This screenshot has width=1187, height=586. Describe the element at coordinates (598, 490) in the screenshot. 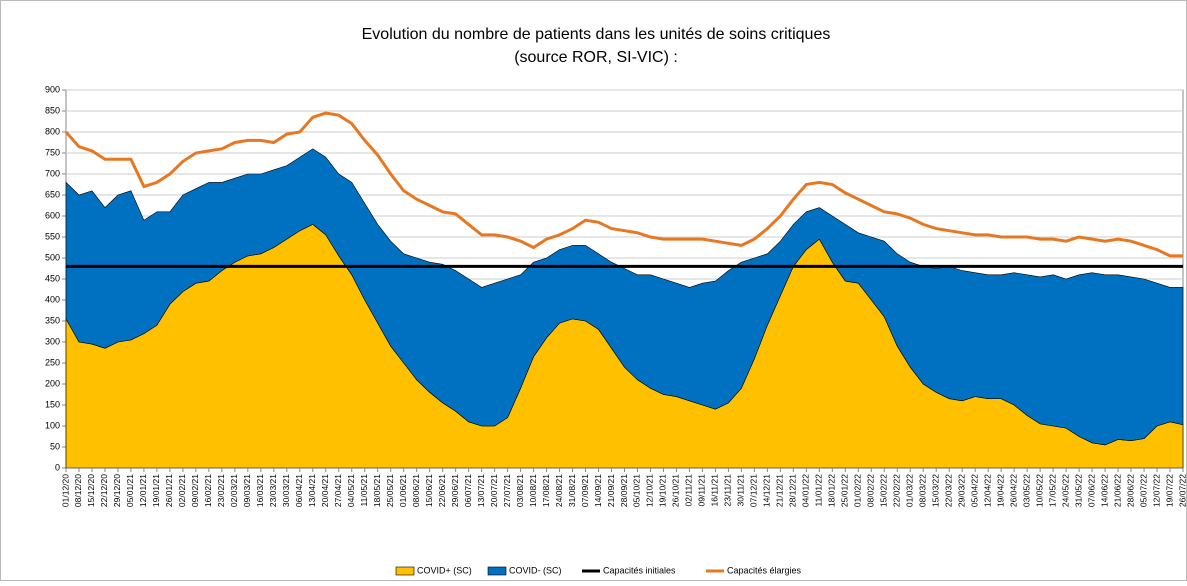

I see `x-tick-label: 14/09/21` at that location.